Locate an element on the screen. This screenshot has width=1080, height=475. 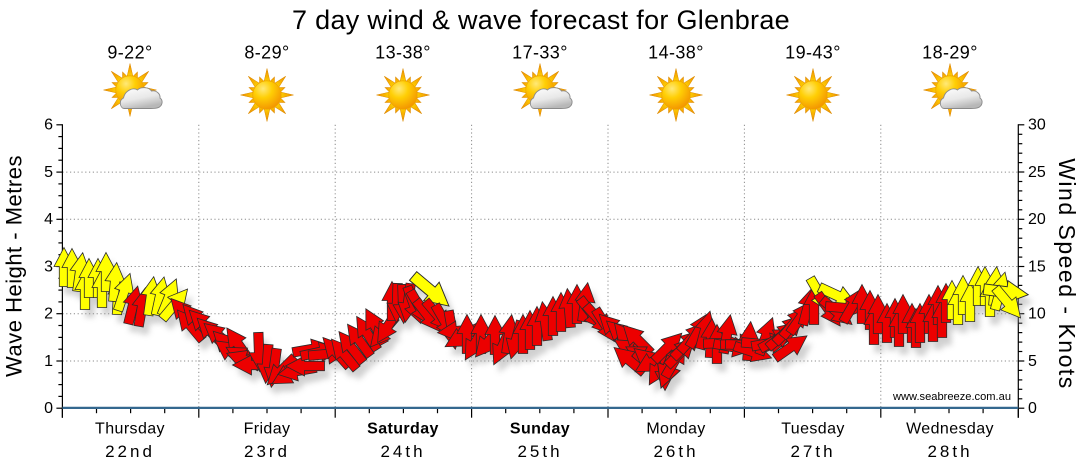
svg-text: 27th is located at coordinates (812, 451).